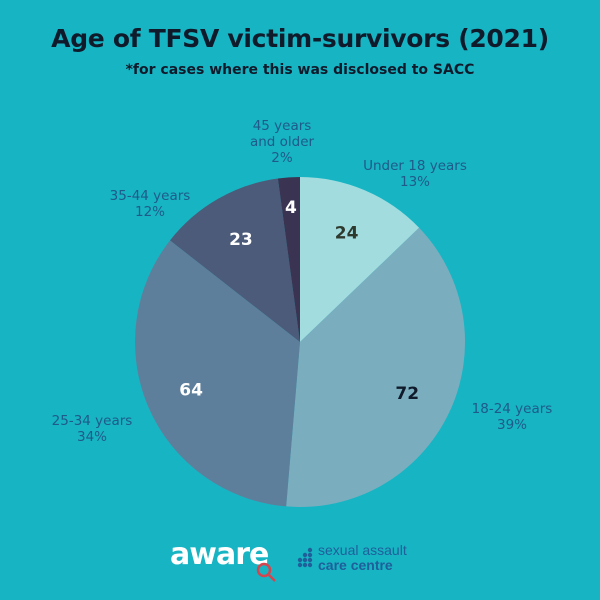 This screenshot has width=600, height=600. Describe the element at coordinates (415, 182) in the screenshot. I see `slice-percent-label: 13%` at that location.